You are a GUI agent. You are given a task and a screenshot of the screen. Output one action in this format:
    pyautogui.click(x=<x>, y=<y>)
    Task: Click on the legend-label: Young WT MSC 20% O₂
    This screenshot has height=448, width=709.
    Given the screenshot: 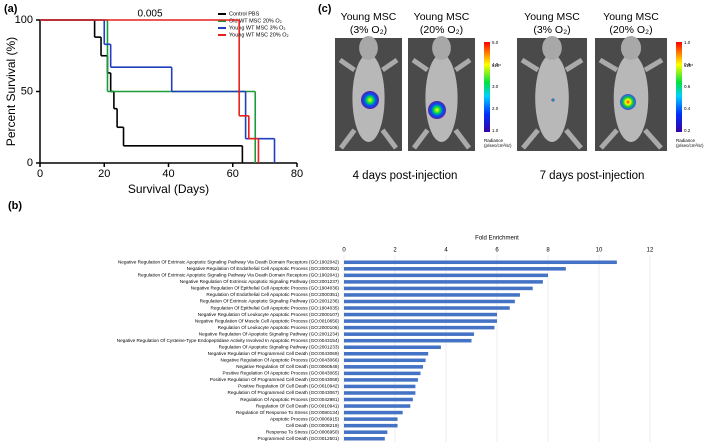 What is the action you would take?
    pyautogui.click(x=259, y=35)
    